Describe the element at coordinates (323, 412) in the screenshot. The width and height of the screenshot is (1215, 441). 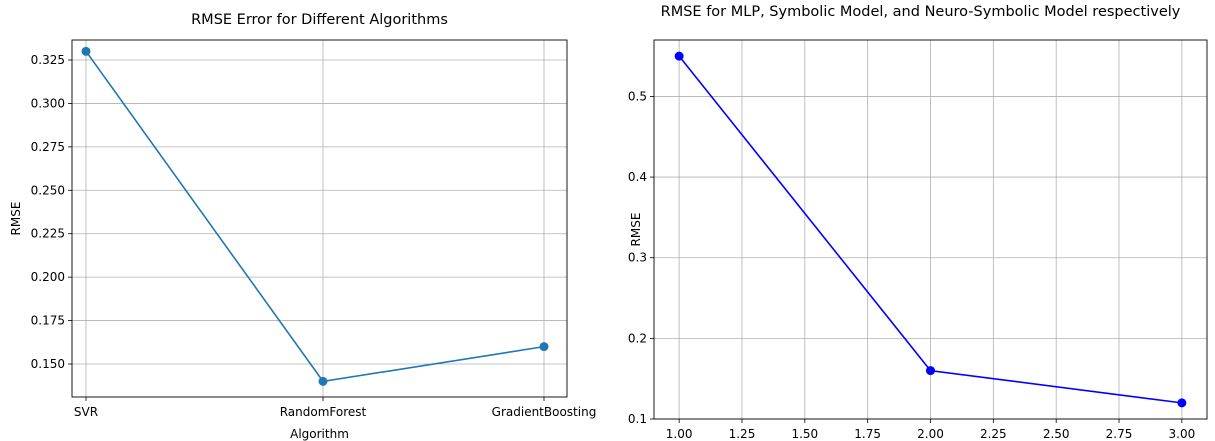
I see `x-tick-label: RandomForest` at that location.